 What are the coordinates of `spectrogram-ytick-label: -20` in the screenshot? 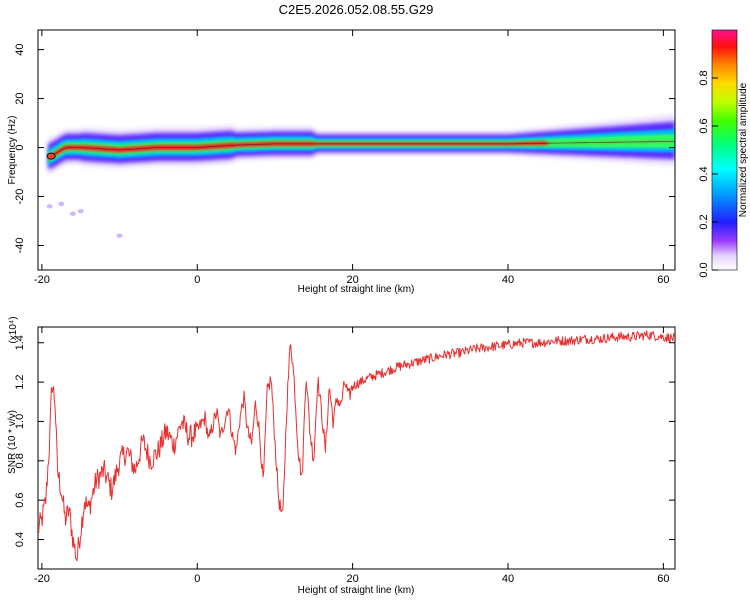 It's located at (20, 197).